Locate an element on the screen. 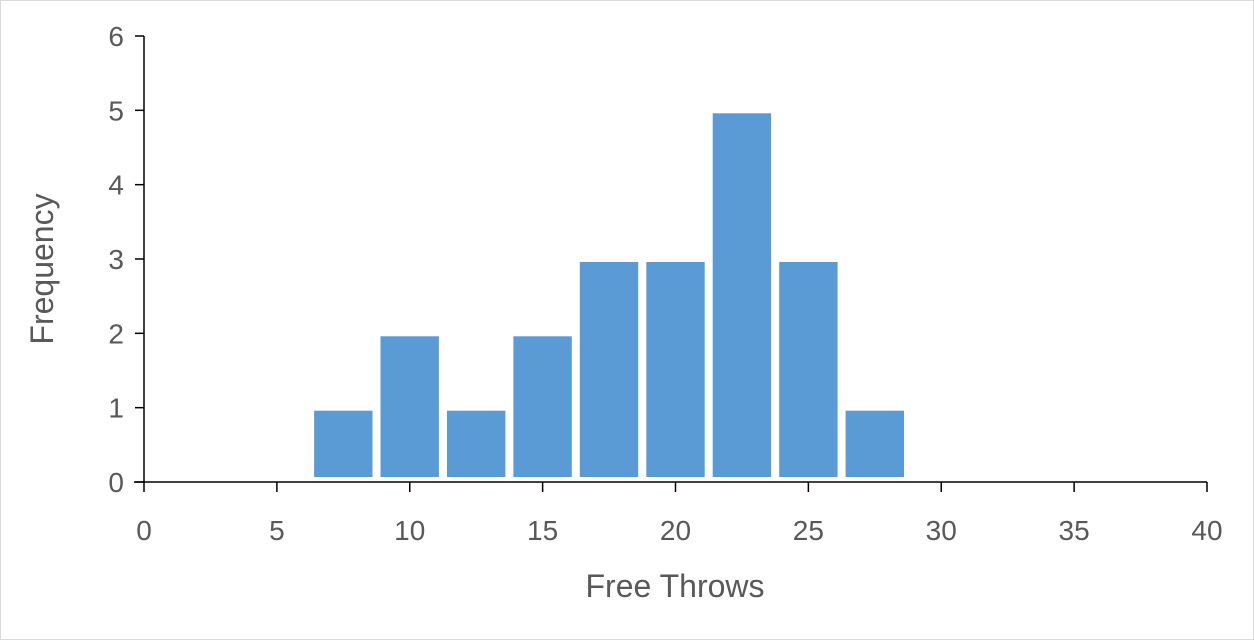 This screenshot has height=641, width=1254. x-tick-label-20: 20 is located at coordinates (675, 530).